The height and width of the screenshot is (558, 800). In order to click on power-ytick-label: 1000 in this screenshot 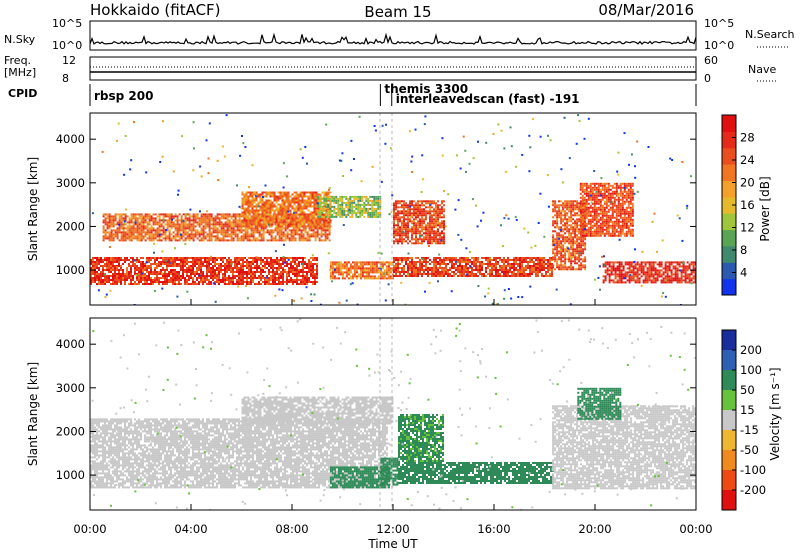, I will do `click(70, 270)`.